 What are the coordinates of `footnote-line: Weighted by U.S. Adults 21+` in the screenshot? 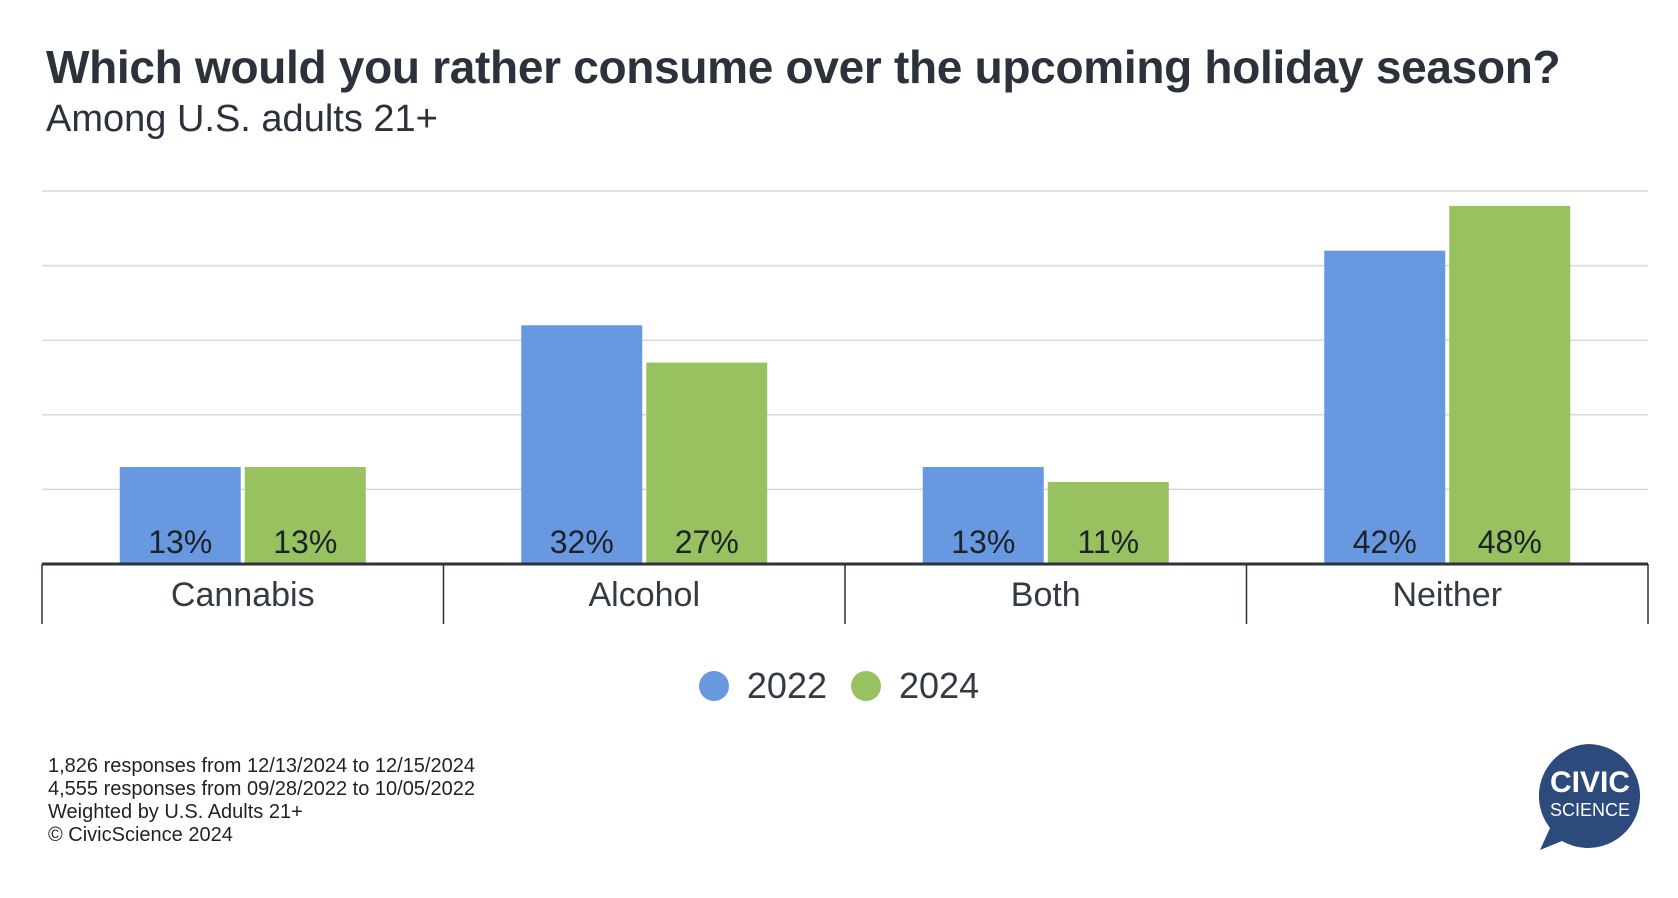 It's located at (175, 812).